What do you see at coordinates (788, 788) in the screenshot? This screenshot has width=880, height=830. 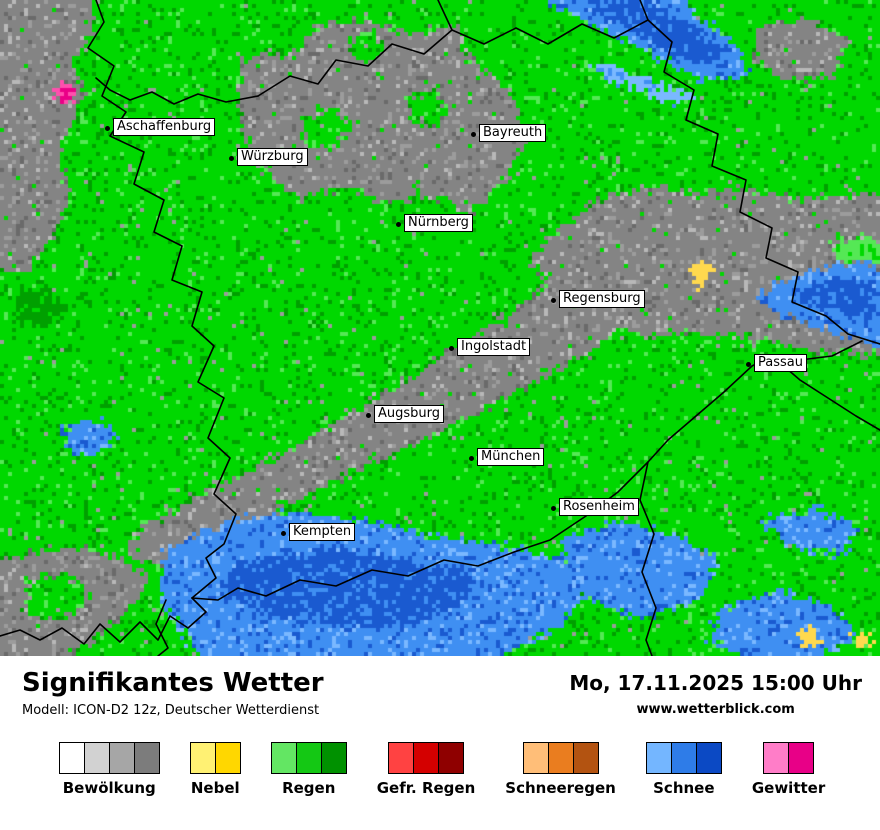 I see `legend-label: Gewitter` at bounding box center [788, 788].